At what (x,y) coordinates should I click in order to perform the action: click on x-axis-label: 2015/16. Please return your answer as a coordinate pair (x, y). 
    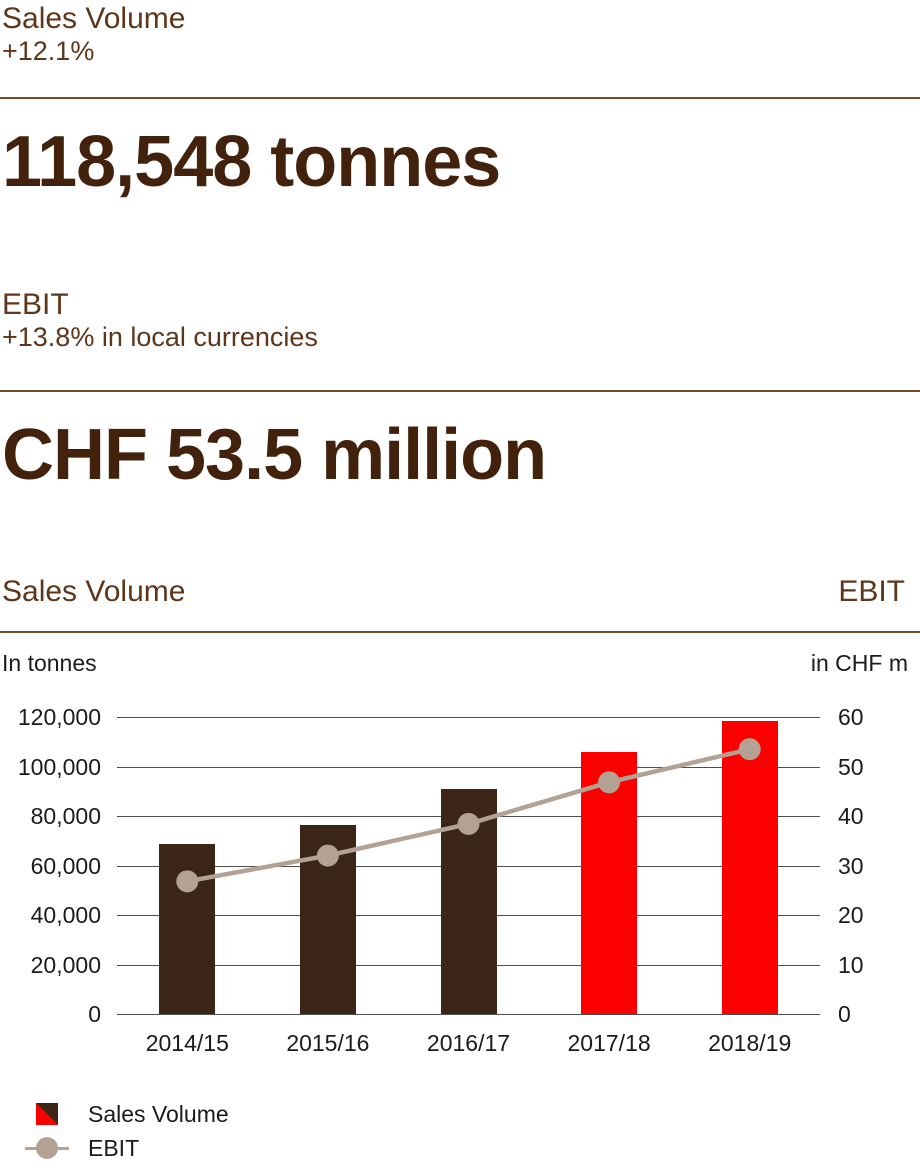
    Looking at the image, I should click on (328, 1043).